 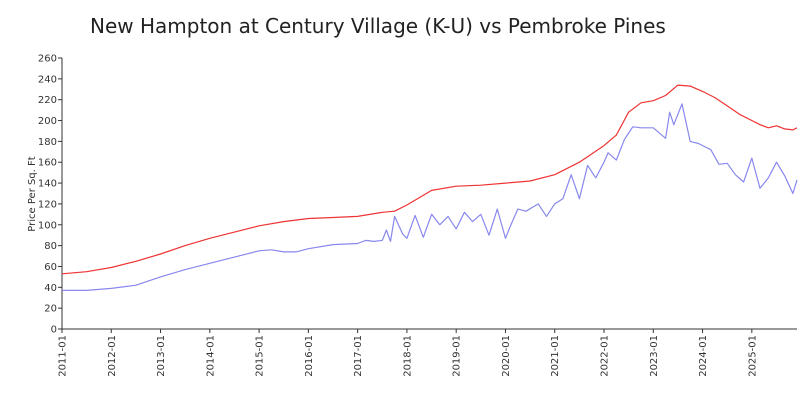 I want to click on x-tick-label: 2016-01, so click(x=309, y=356).